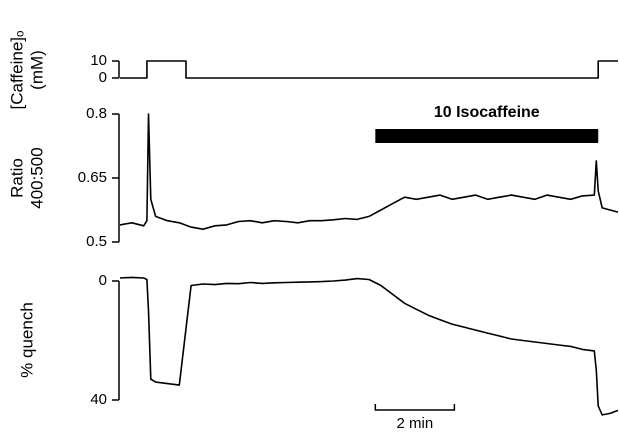 The height and width of the screenshot is (435, 619). I want to click on y-tick-label: 0.8, so click(96, 113).